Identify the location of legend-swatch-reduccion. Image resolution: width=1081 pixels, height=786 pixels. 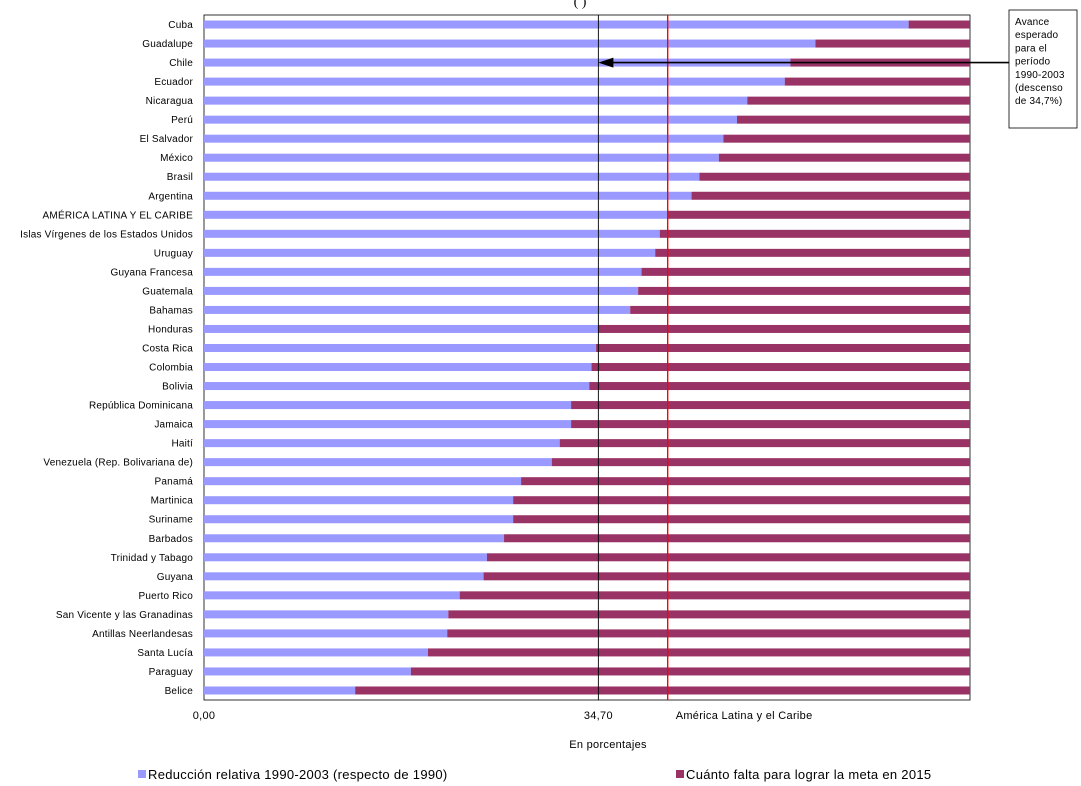
(142, 774).